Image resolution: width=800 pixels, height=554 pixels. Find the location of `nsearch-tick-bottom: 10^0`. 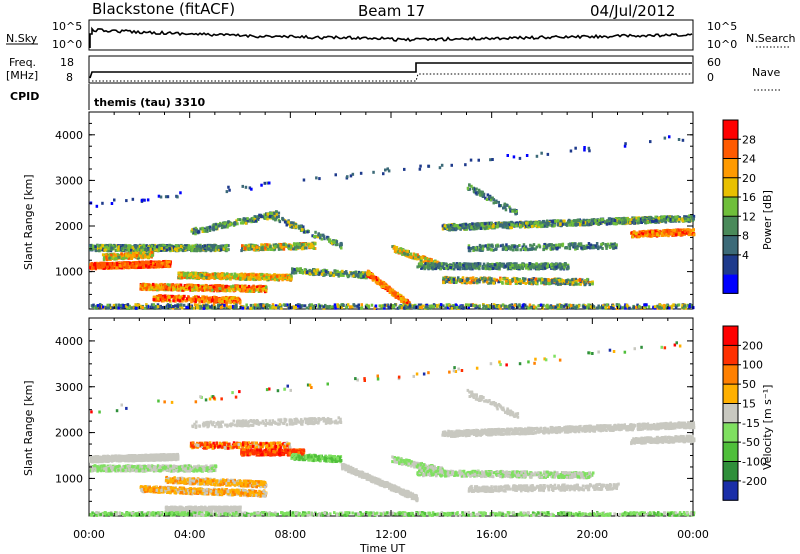

nsearch-tick-bottom: 10^0 is located at coordinates (722, 44).